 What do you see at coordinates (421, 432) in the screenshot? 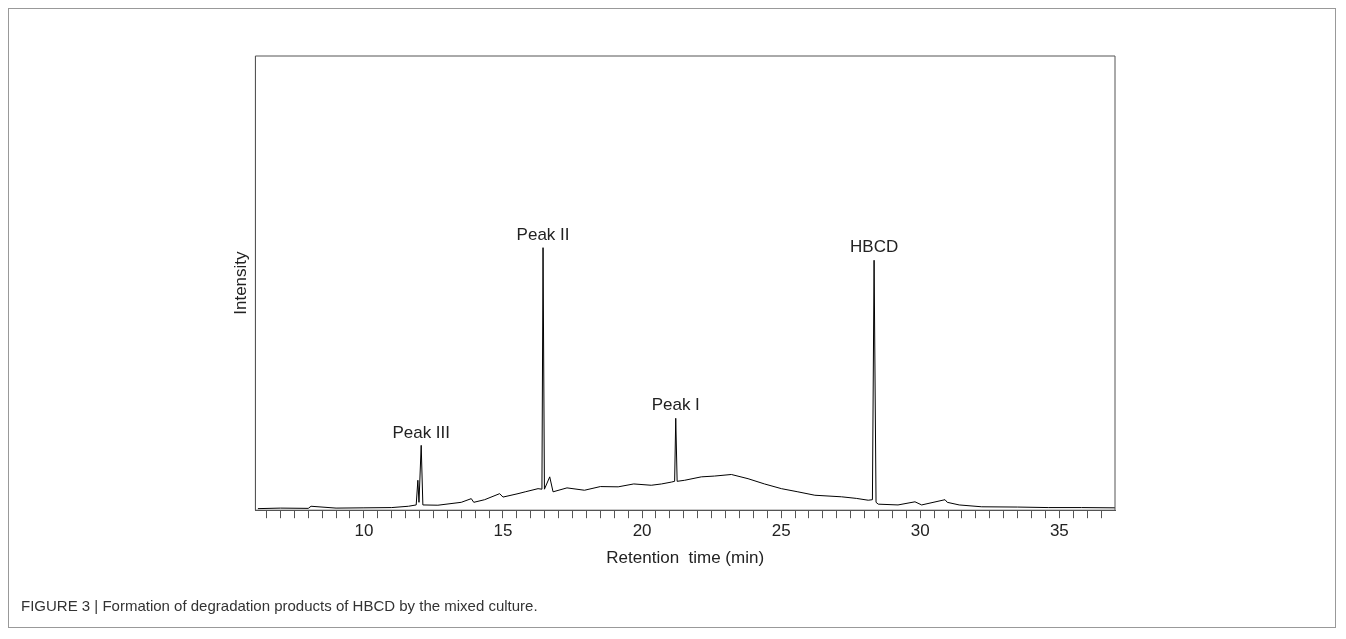
I see `annotation: Peak III` at bounding box center [421, 432].